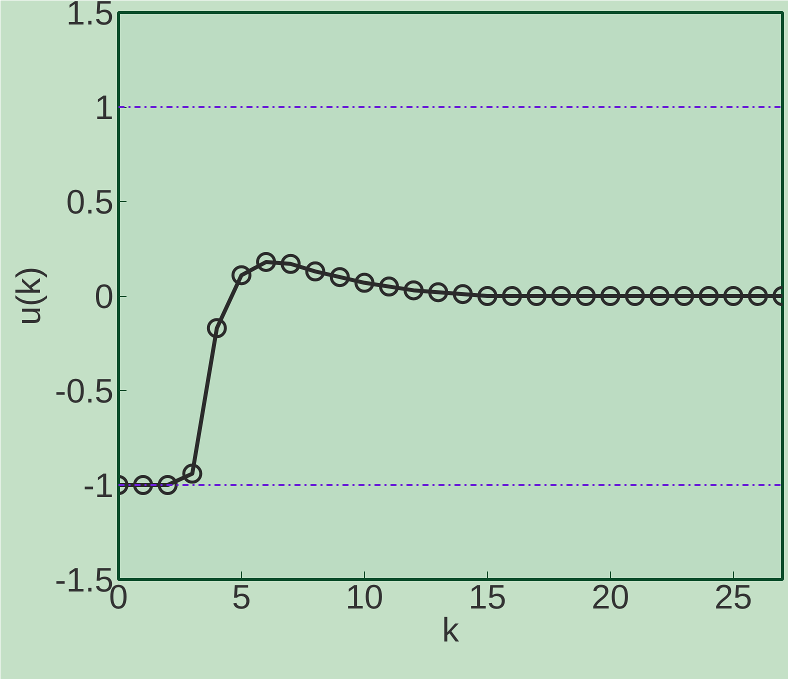  I want to click on y-axis-title: u(k), so click(29, 296).